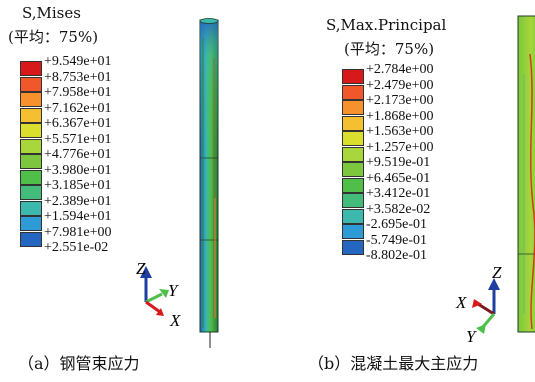 This screenshot has width=535, height=382. I want to click on legend-value: +2.784e+00, so click(400, 69).